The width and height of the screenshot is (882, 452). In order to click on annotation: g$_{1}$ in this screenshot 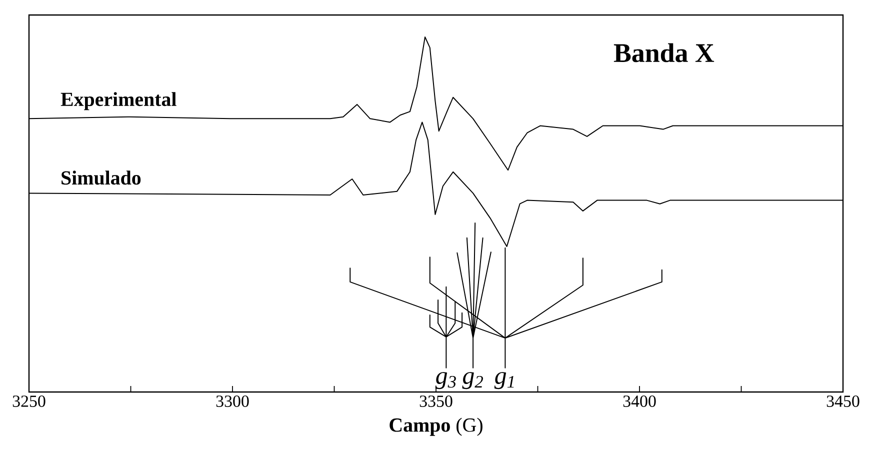, I will do `click(504, 381)`.